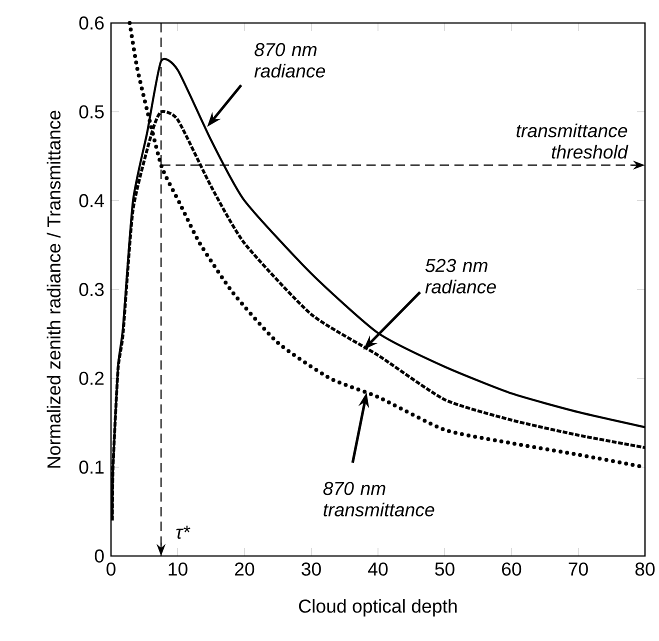 This screenshot has height=641, width=659. I want to click on ref-line-label: transmittance threshold, so click(572, 141).